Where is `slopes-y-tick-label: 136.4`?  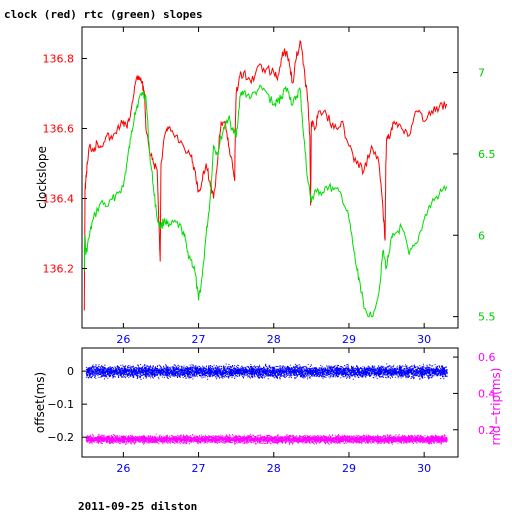
slopes-y-tick-label: 136.4 is located at coordinates (59, 199).